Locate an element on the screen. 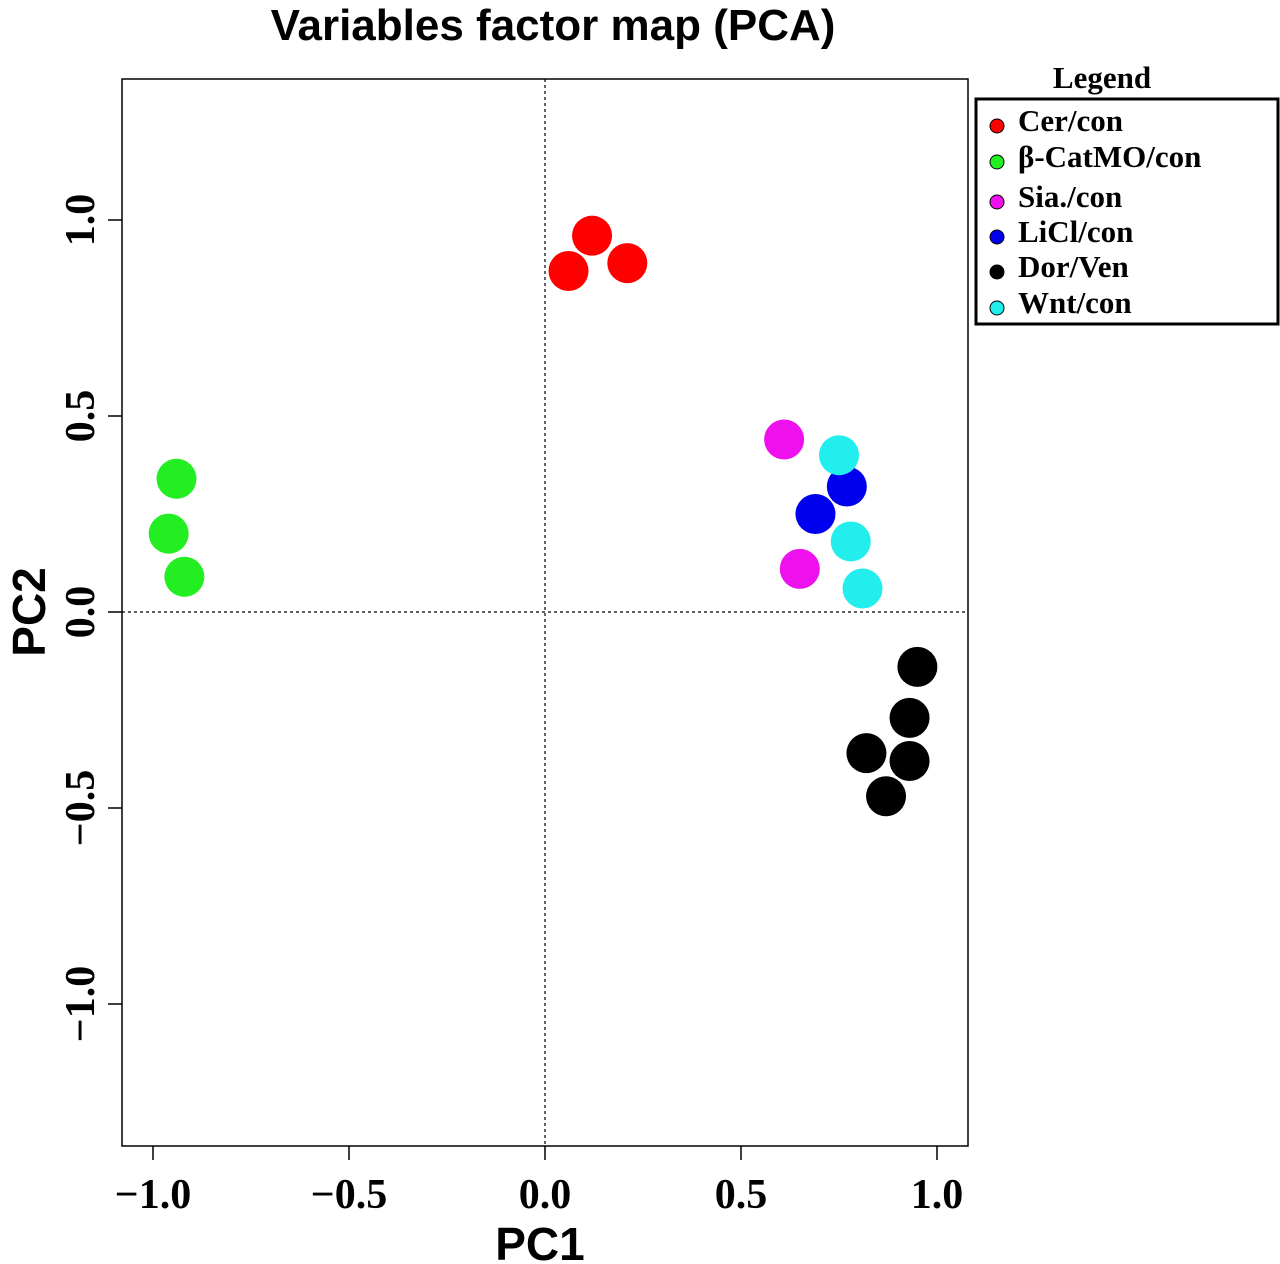  y-tick-label: 0.5 is located at coordinates (81, 416).